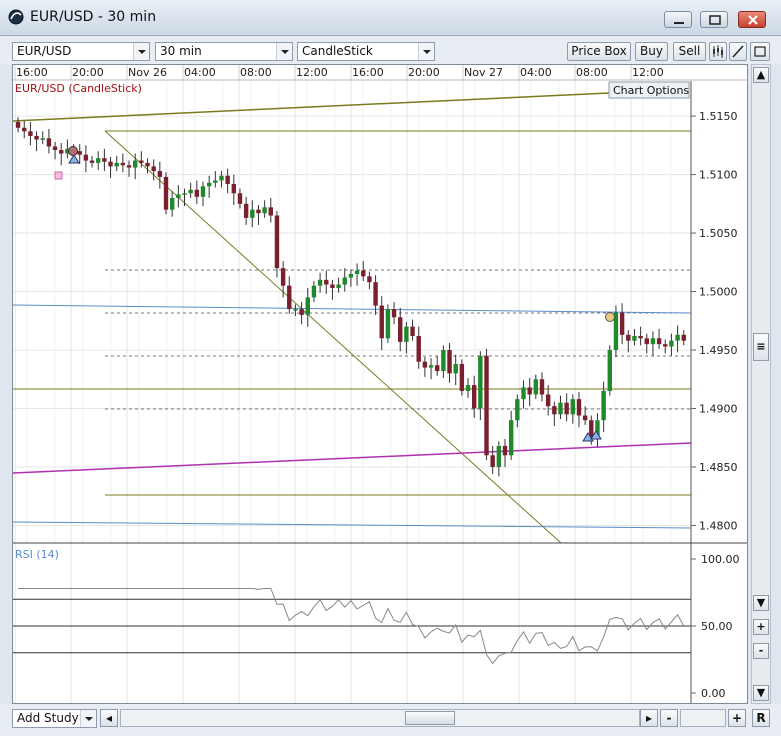 This screenshot has width=781, height=736. Describe the element at coordinates (109, 718) in the screenshot. I see `scroll-left-button: ◂` at that location.